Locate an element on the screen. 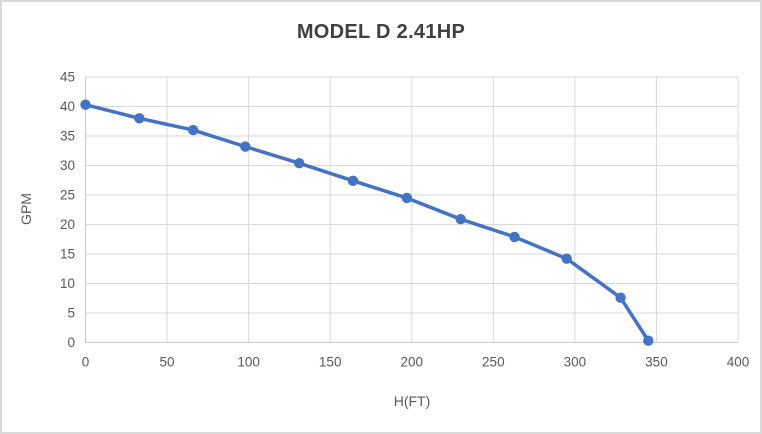 The width and height of the screenshot is (762, 434). x-tick-label: 350 is located at coordinates (656, 362).